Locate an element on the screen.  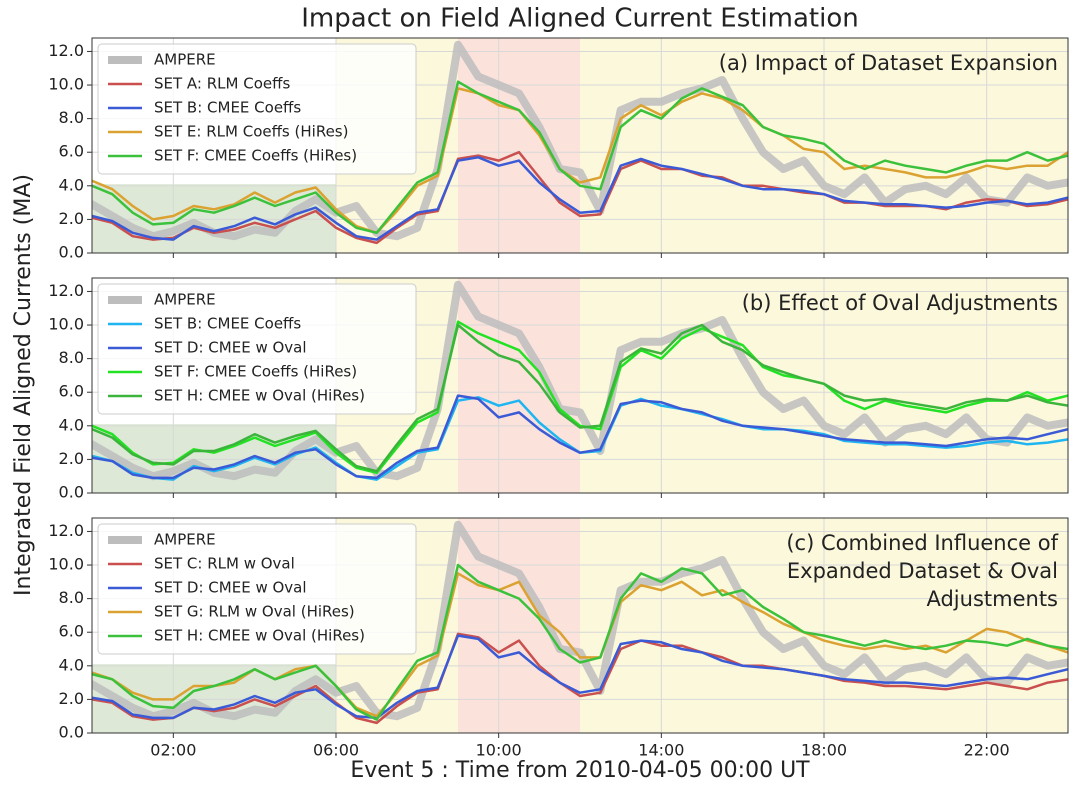
x-tick-label: 06:00 is located at coordinates (336, 750).